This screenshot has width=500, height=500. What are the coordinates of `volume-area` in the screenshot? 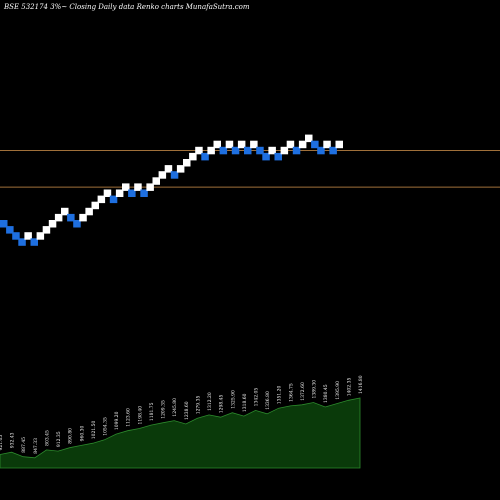 It's located at (180, 433).